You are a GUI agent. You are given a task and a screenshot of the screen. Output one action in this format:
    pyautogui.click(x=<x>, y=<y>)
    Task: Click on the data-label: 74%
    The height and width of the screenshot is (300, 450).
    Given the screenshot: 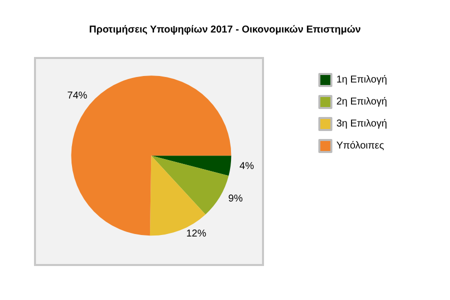 What is the action you would take?
    pyautogui.click(x=77, y=96)
    